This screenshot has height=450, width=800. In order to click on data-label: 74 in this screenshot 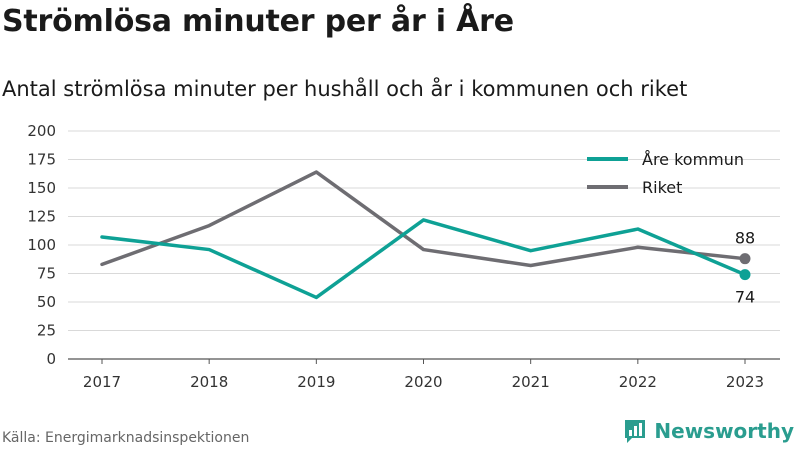, I will do `click(745, 297)`.